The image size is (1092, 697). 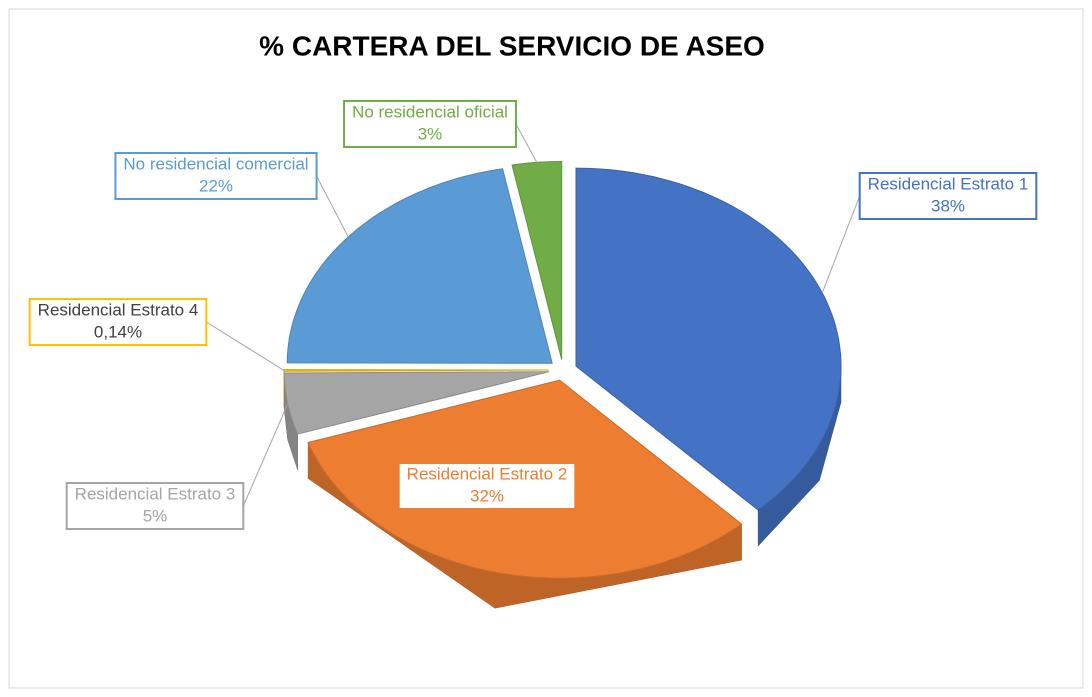 I want to click on label-value: 3%, so click(x=430, y=133).